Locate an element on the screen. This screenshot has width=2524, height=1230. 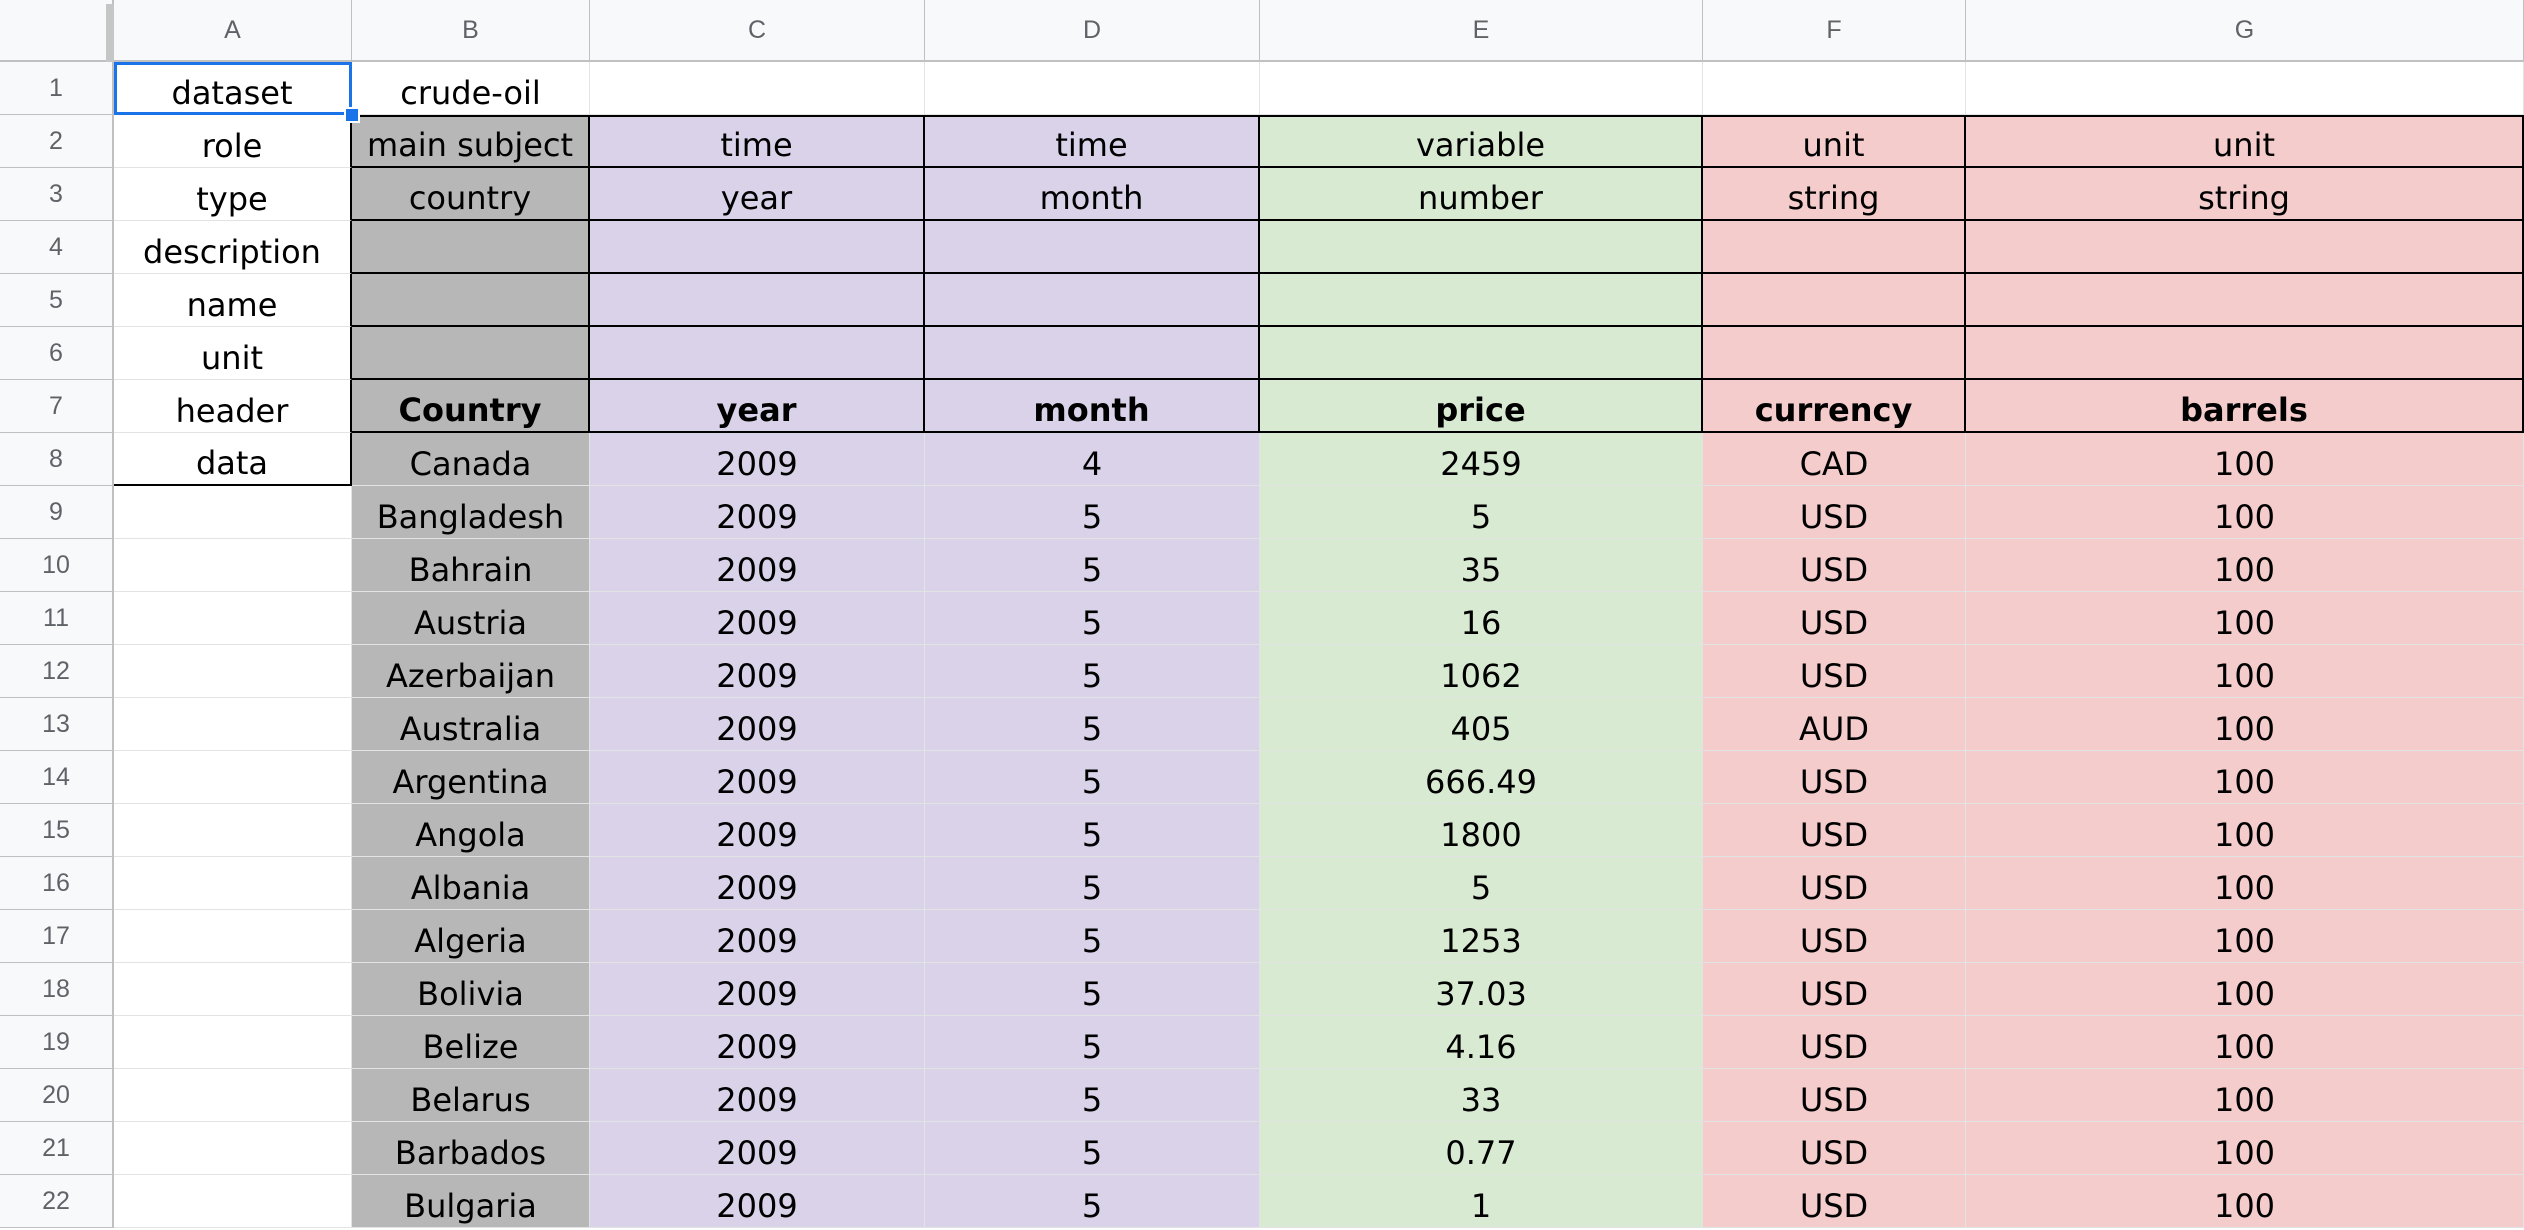
cell-a6: unit is located at coordinates (233, 353).